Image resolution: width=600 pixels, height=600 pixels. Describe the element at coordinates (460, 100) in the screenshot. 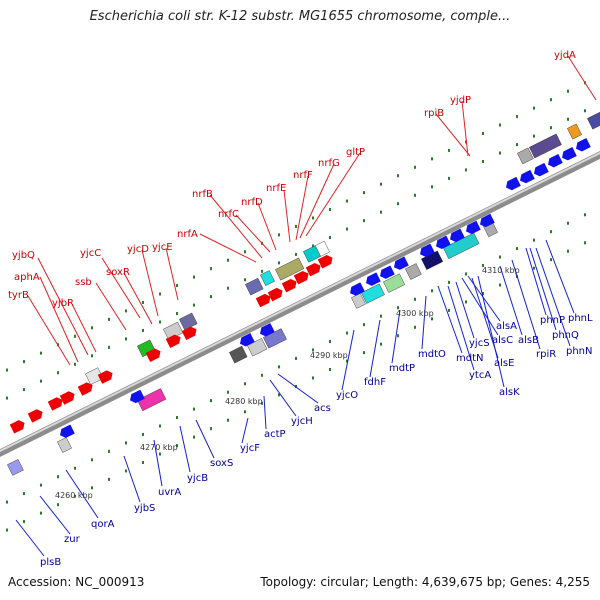

I see `gene-label: yjdP` at that location.